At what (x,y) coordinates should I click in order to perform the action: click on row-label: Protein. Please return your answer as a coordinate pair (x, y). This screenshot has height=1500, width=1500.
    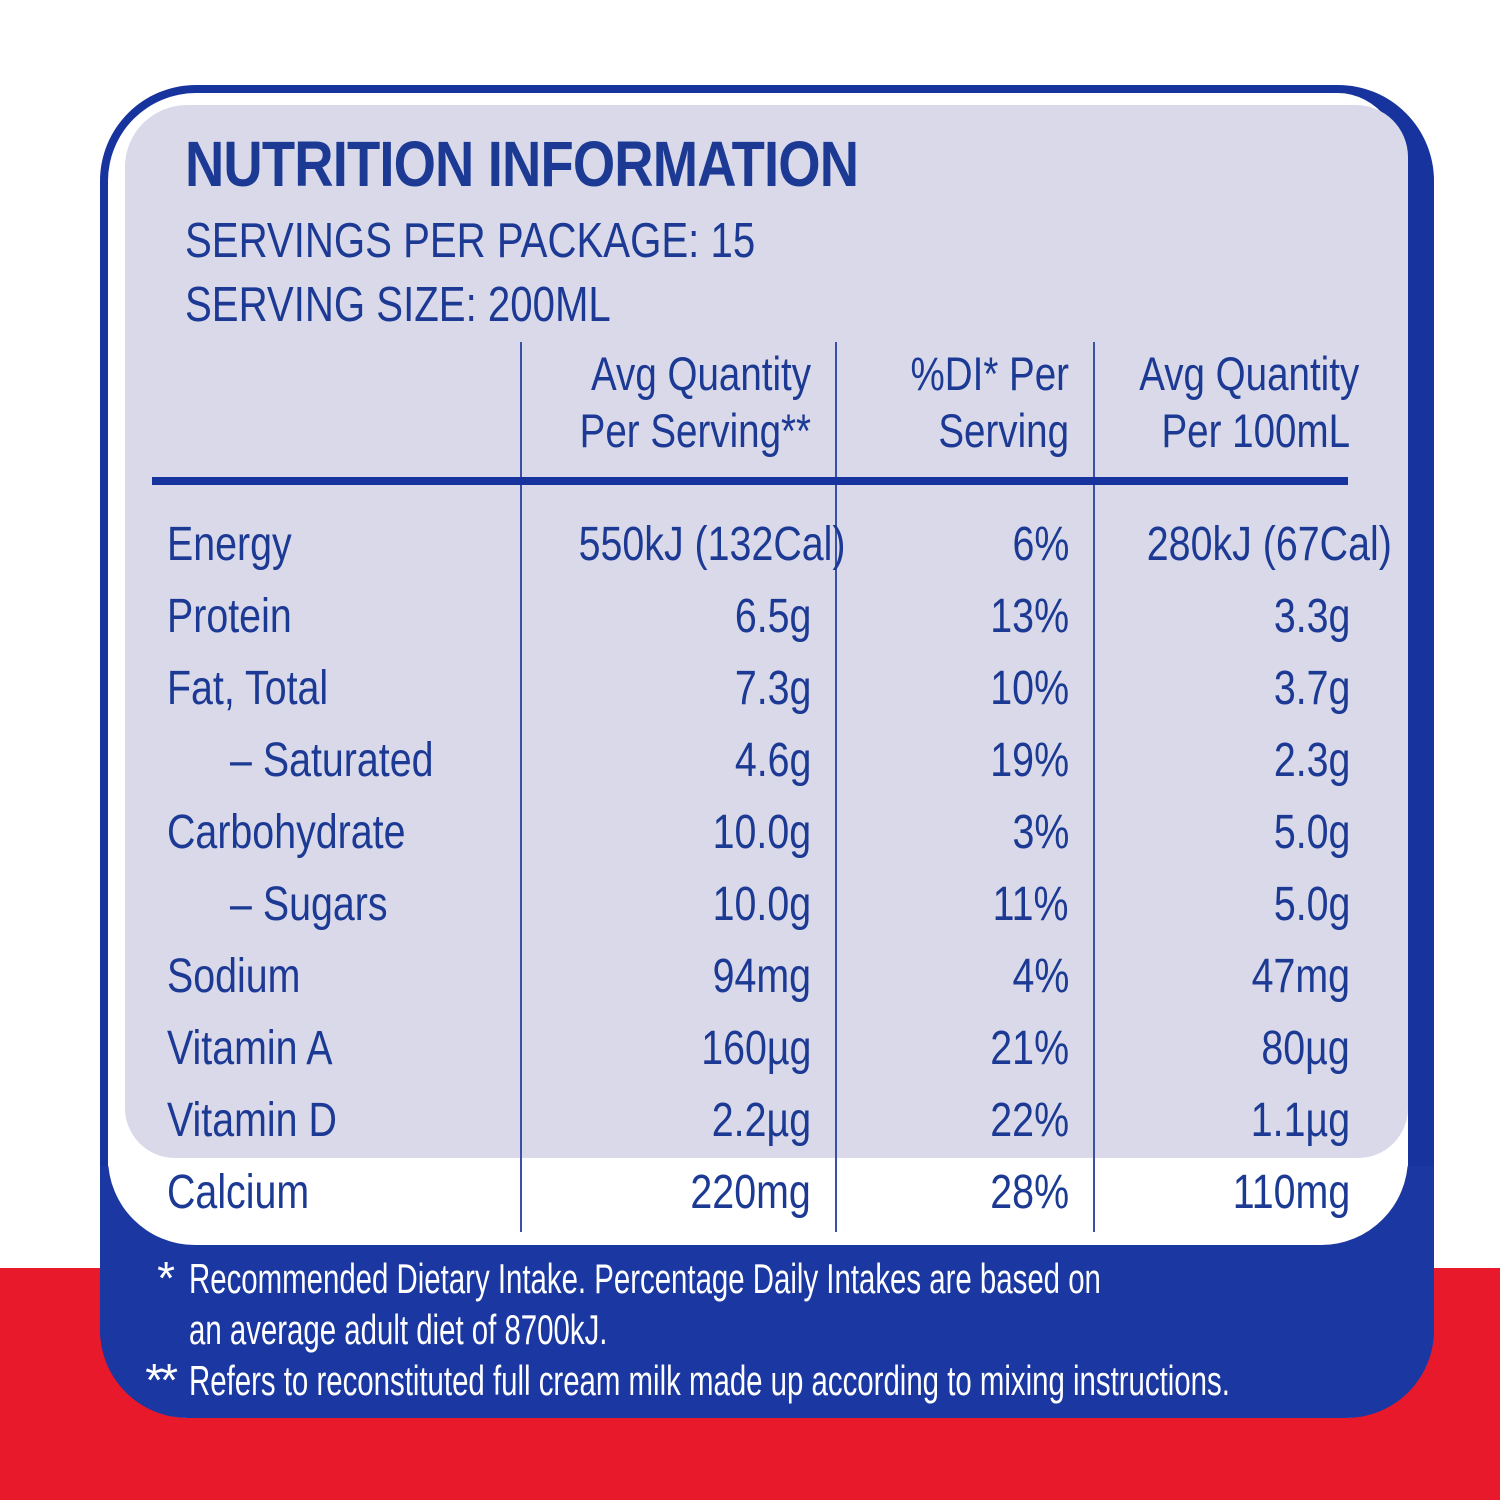
    Looking at the image, I should click on (229, 616).